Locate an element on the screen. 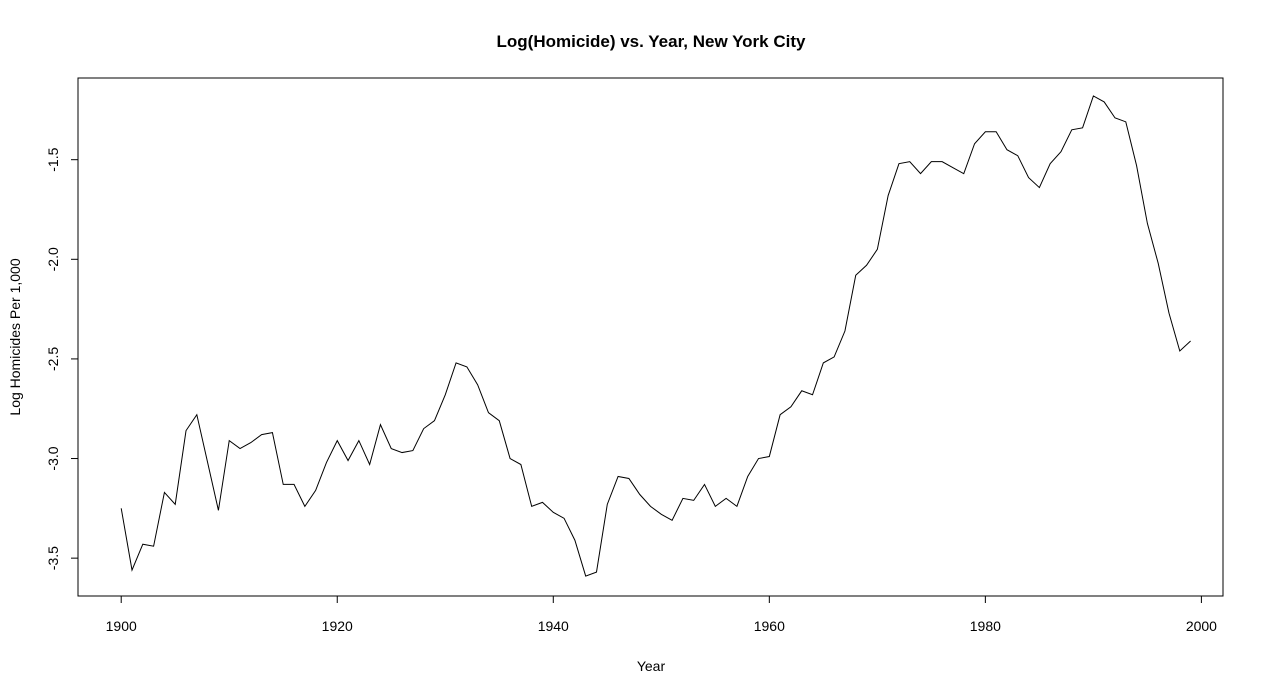  x-tick-label: 1940 is located at coordinates (553, 626).